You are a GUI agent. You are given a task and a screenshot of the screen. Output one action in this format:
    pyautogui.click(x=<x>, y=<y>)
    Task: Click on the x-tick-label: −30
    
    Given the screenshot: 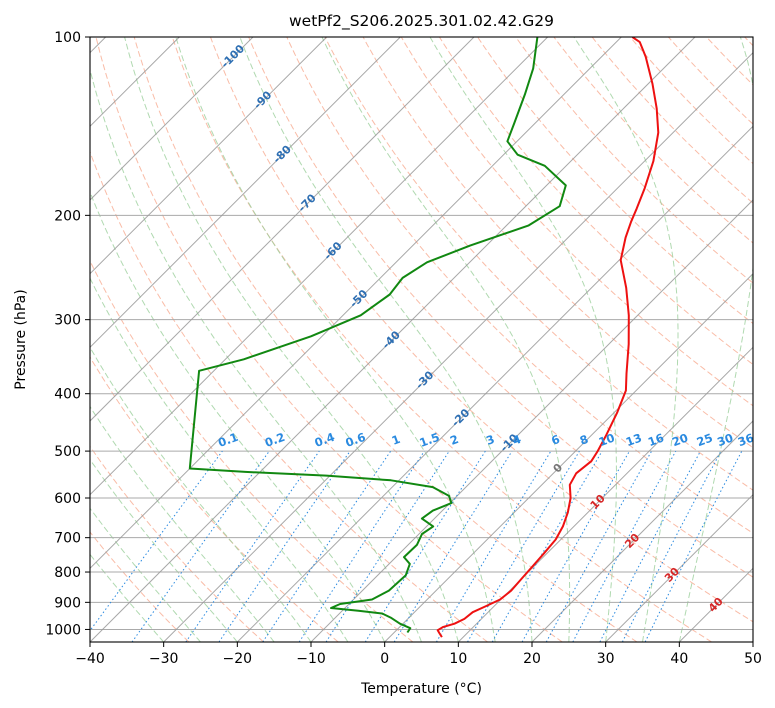 What is the action you would take?
    pyautogui.click(x=164, y=659)
    